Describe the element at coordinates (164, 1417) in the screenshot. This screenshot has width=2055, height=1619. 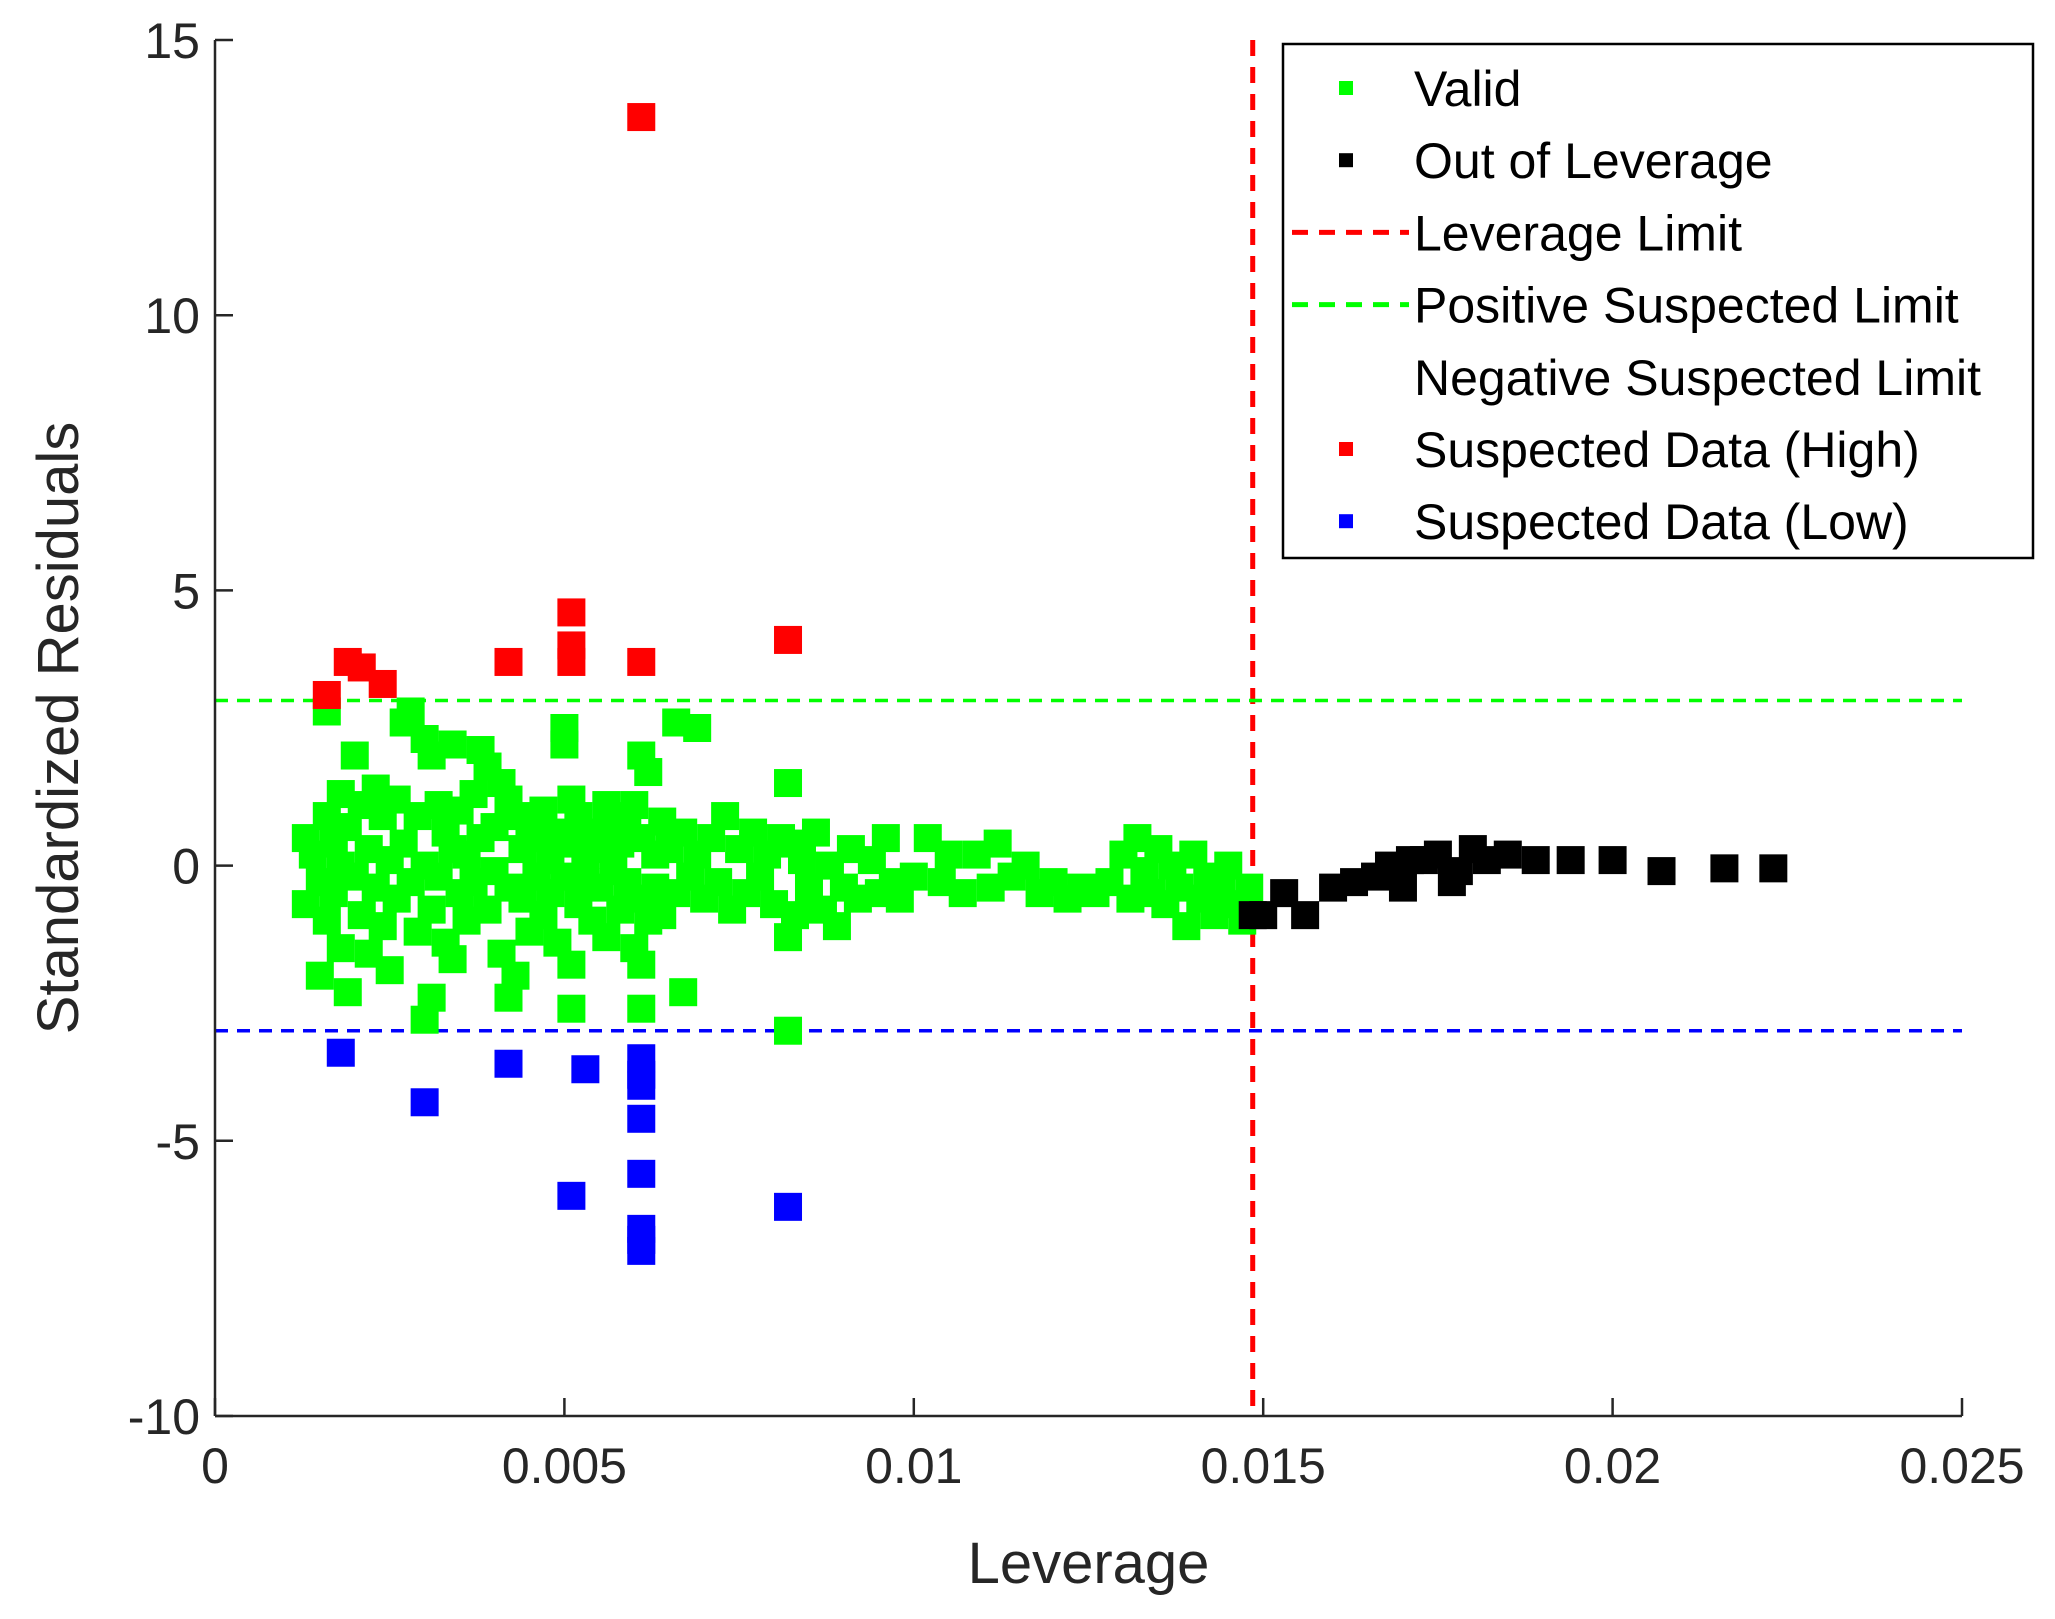
I see `y-tick-label: -10` at that location.